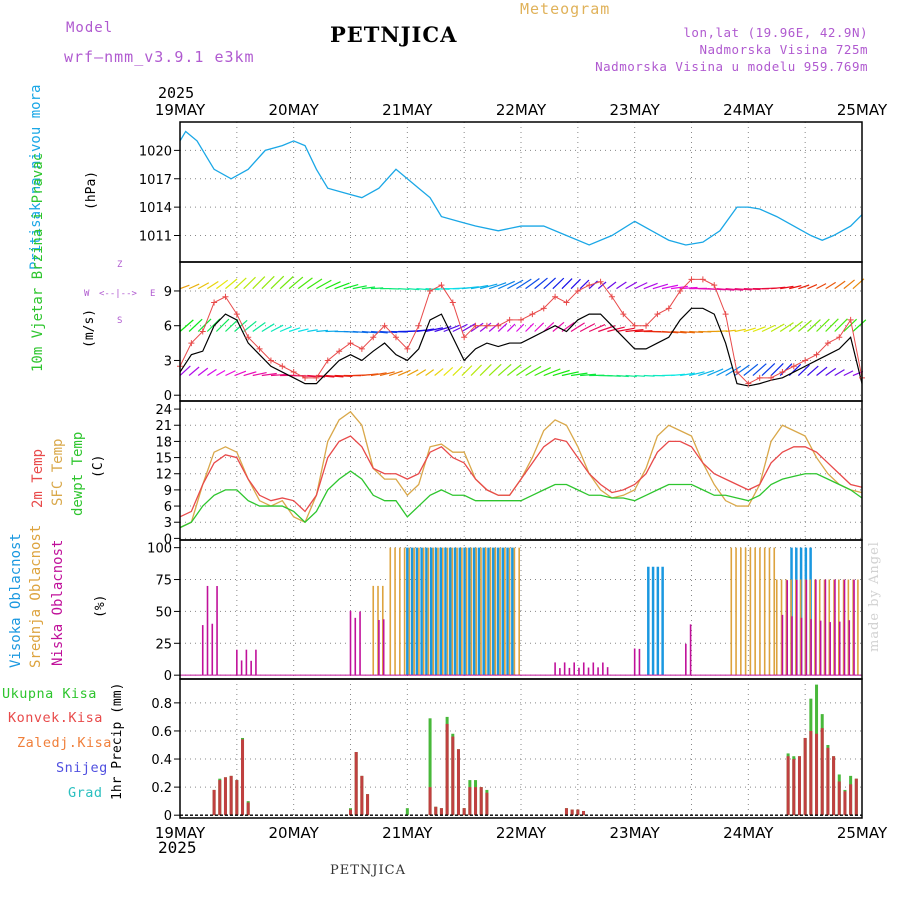 This screenshot has width=900, height=900. What do you see at coordinates (521, 188) in the screenshot?
I see `pressure-line` at bounding box center [521, 188].